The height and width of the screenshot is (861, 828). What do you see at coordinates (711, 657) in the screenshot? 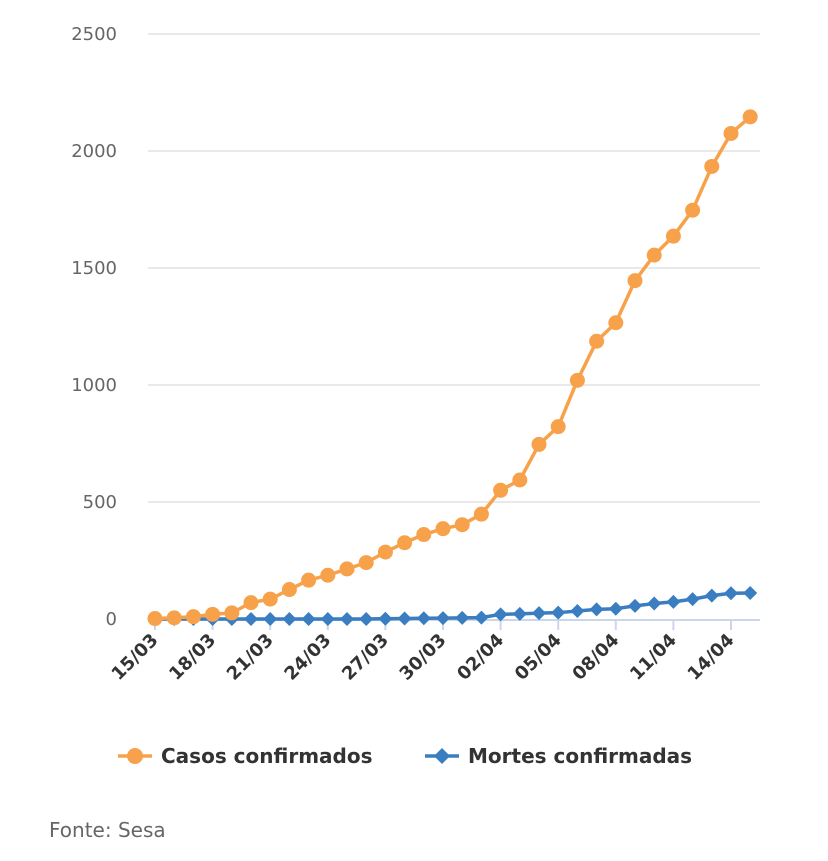
I see `x-tick-label: 14/04` at bounding box center [711, 657].